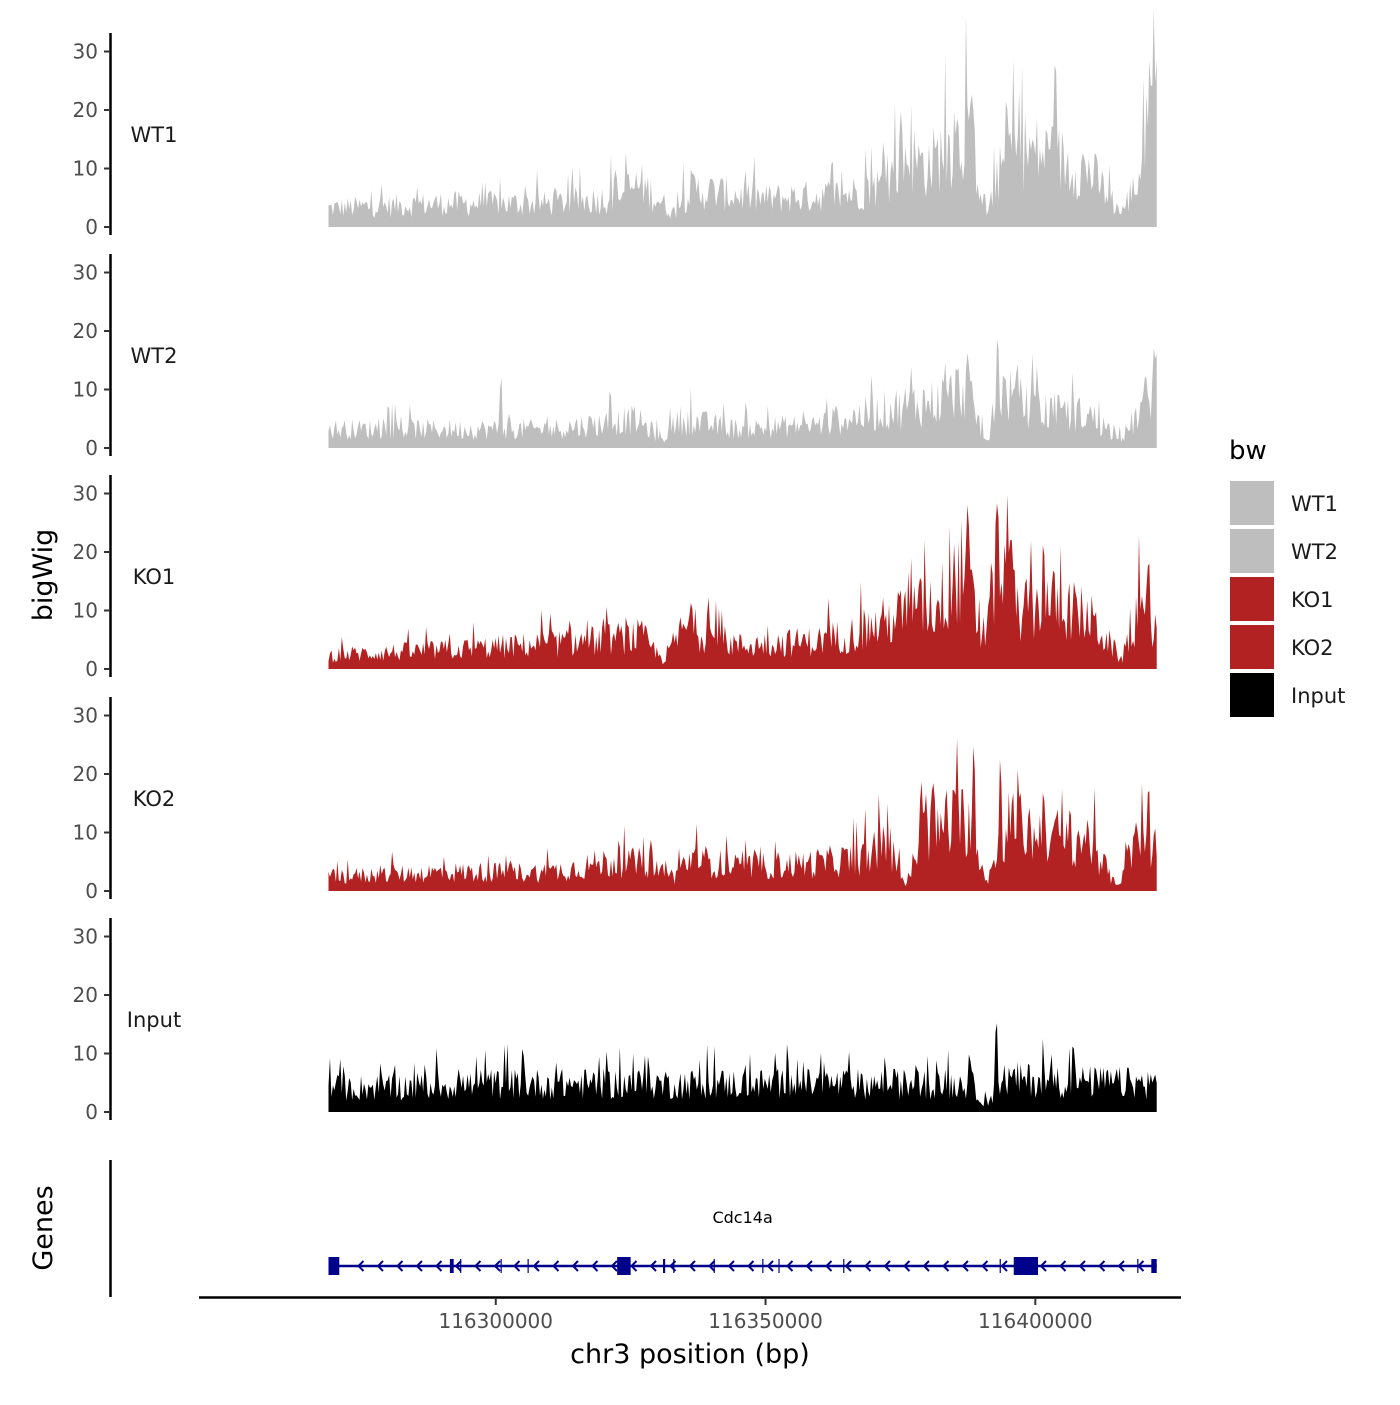 This screenshot has width=1400, height=1405. What do you see at coordinates (154, 356) in the screenshot?
I see `track-label-wt2: WT2` at bounding box center [154, 356].